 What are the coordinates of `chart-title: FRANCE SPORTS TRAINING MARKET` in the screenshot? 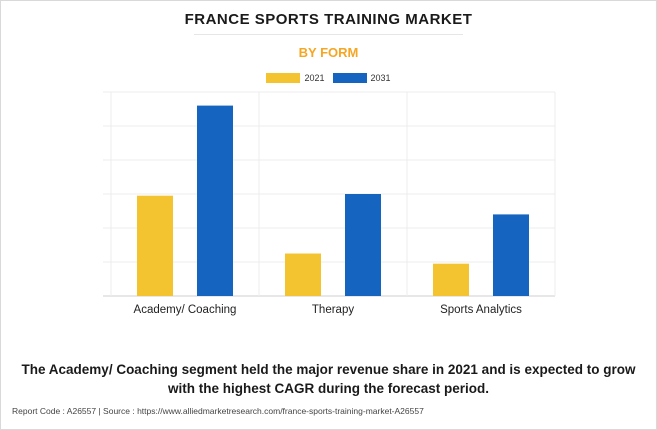 It's located at (328, 19).